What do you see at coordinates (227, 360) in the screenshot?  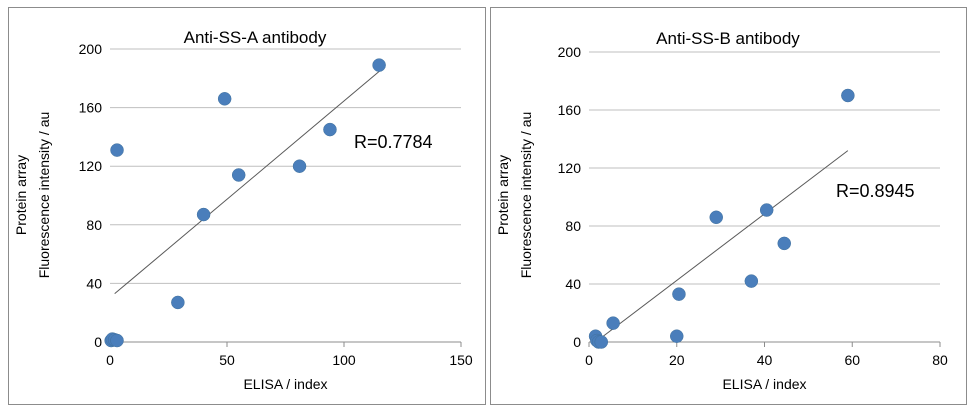 I see `x-tick-label: 50` at bounding box center [227, 360].